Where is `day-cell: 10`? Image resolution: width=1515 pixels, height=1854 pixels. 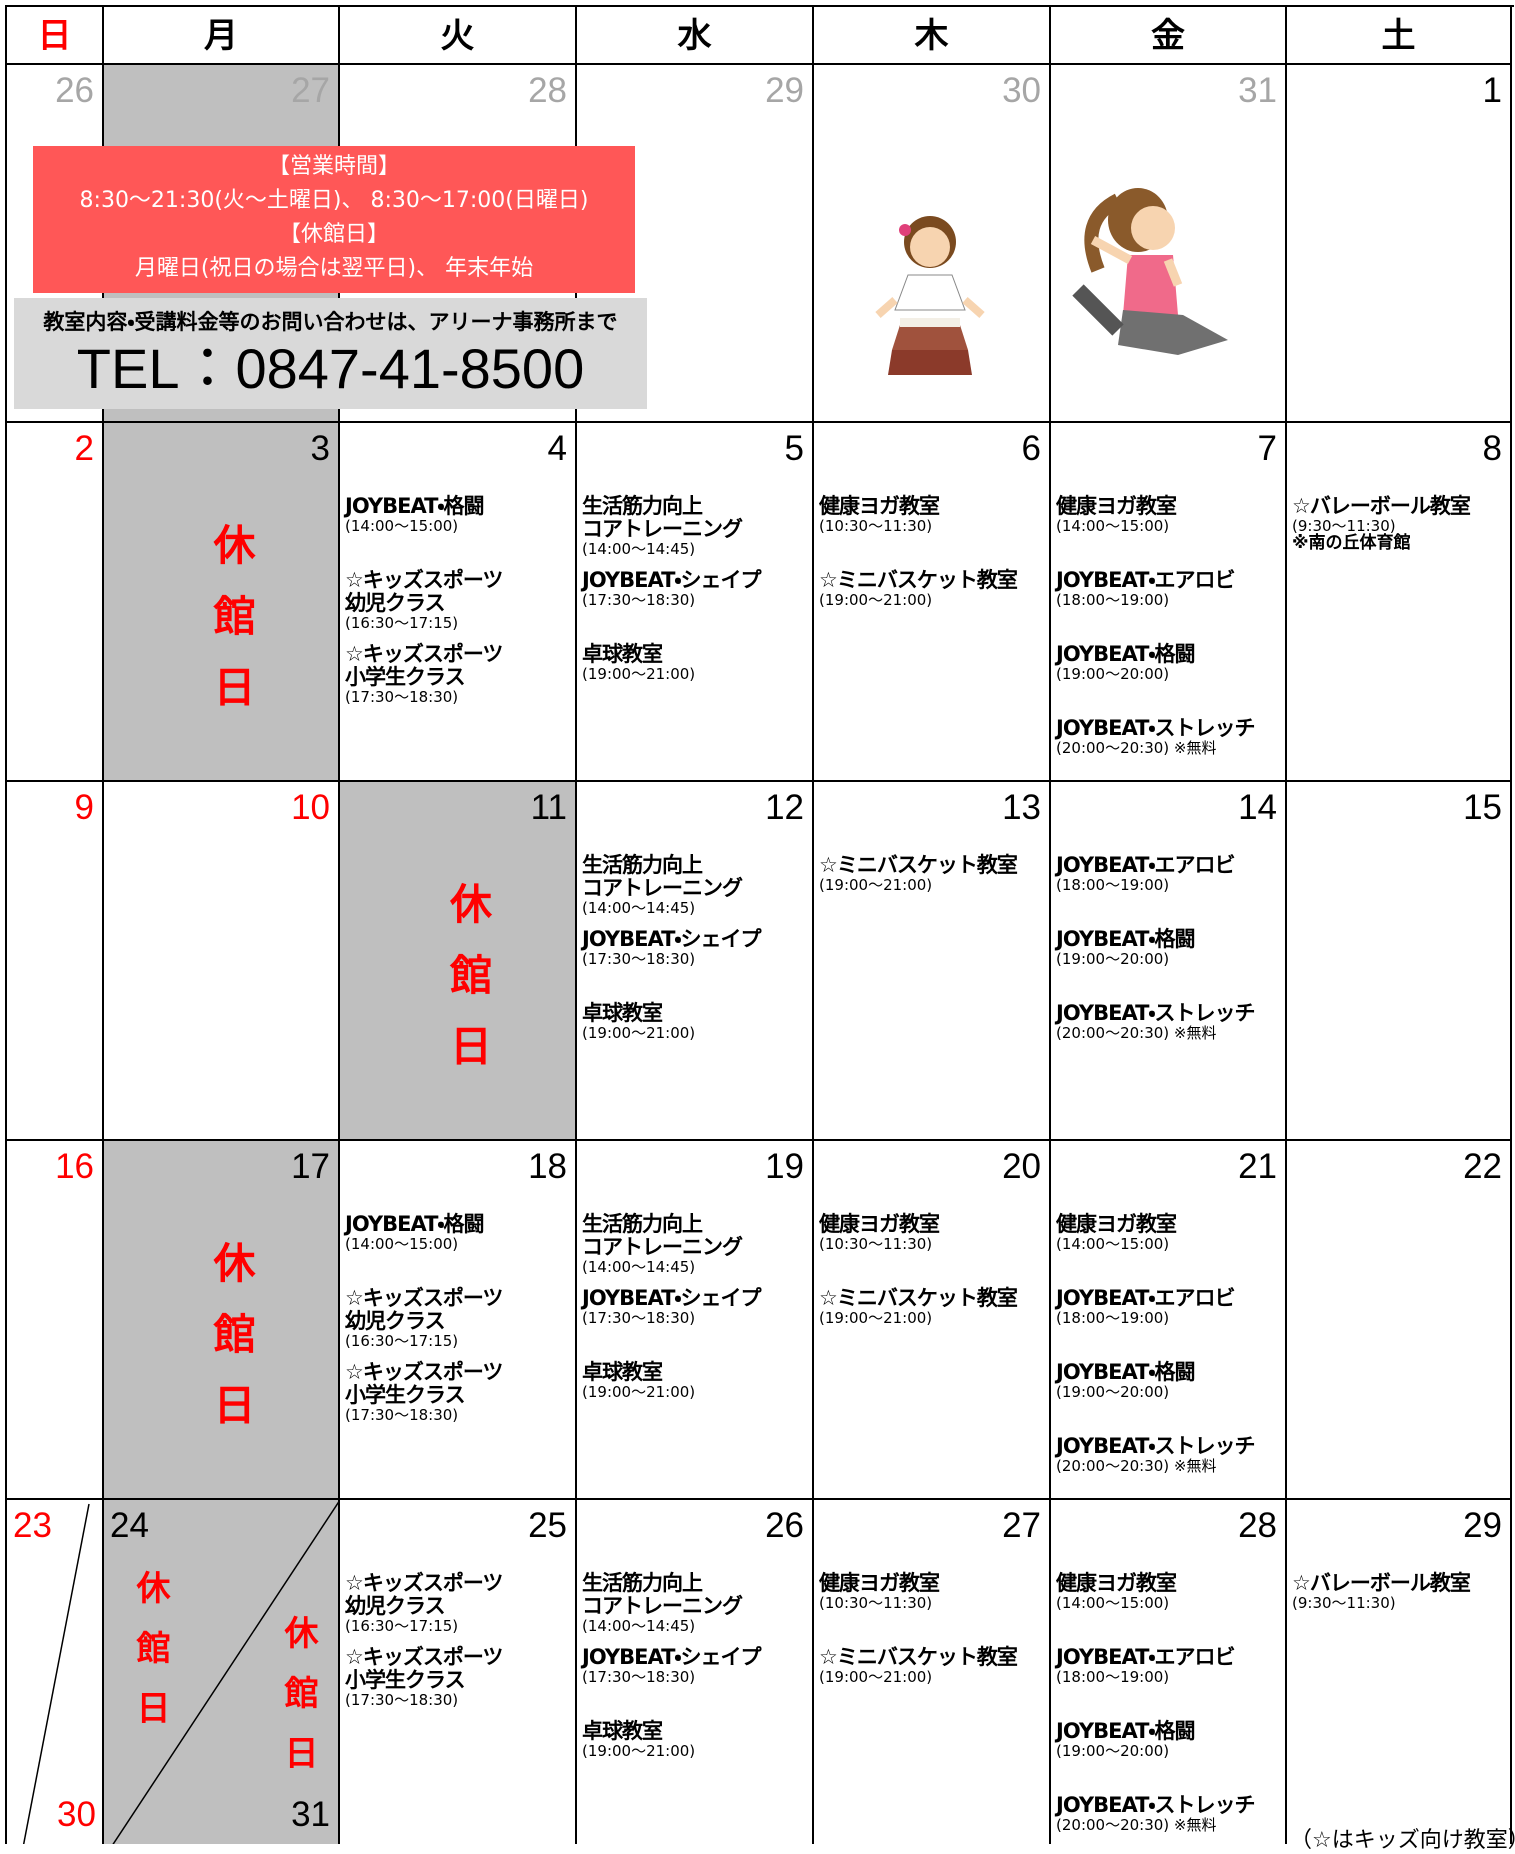 day-cell: 10 is located at coordinates (222, 961).